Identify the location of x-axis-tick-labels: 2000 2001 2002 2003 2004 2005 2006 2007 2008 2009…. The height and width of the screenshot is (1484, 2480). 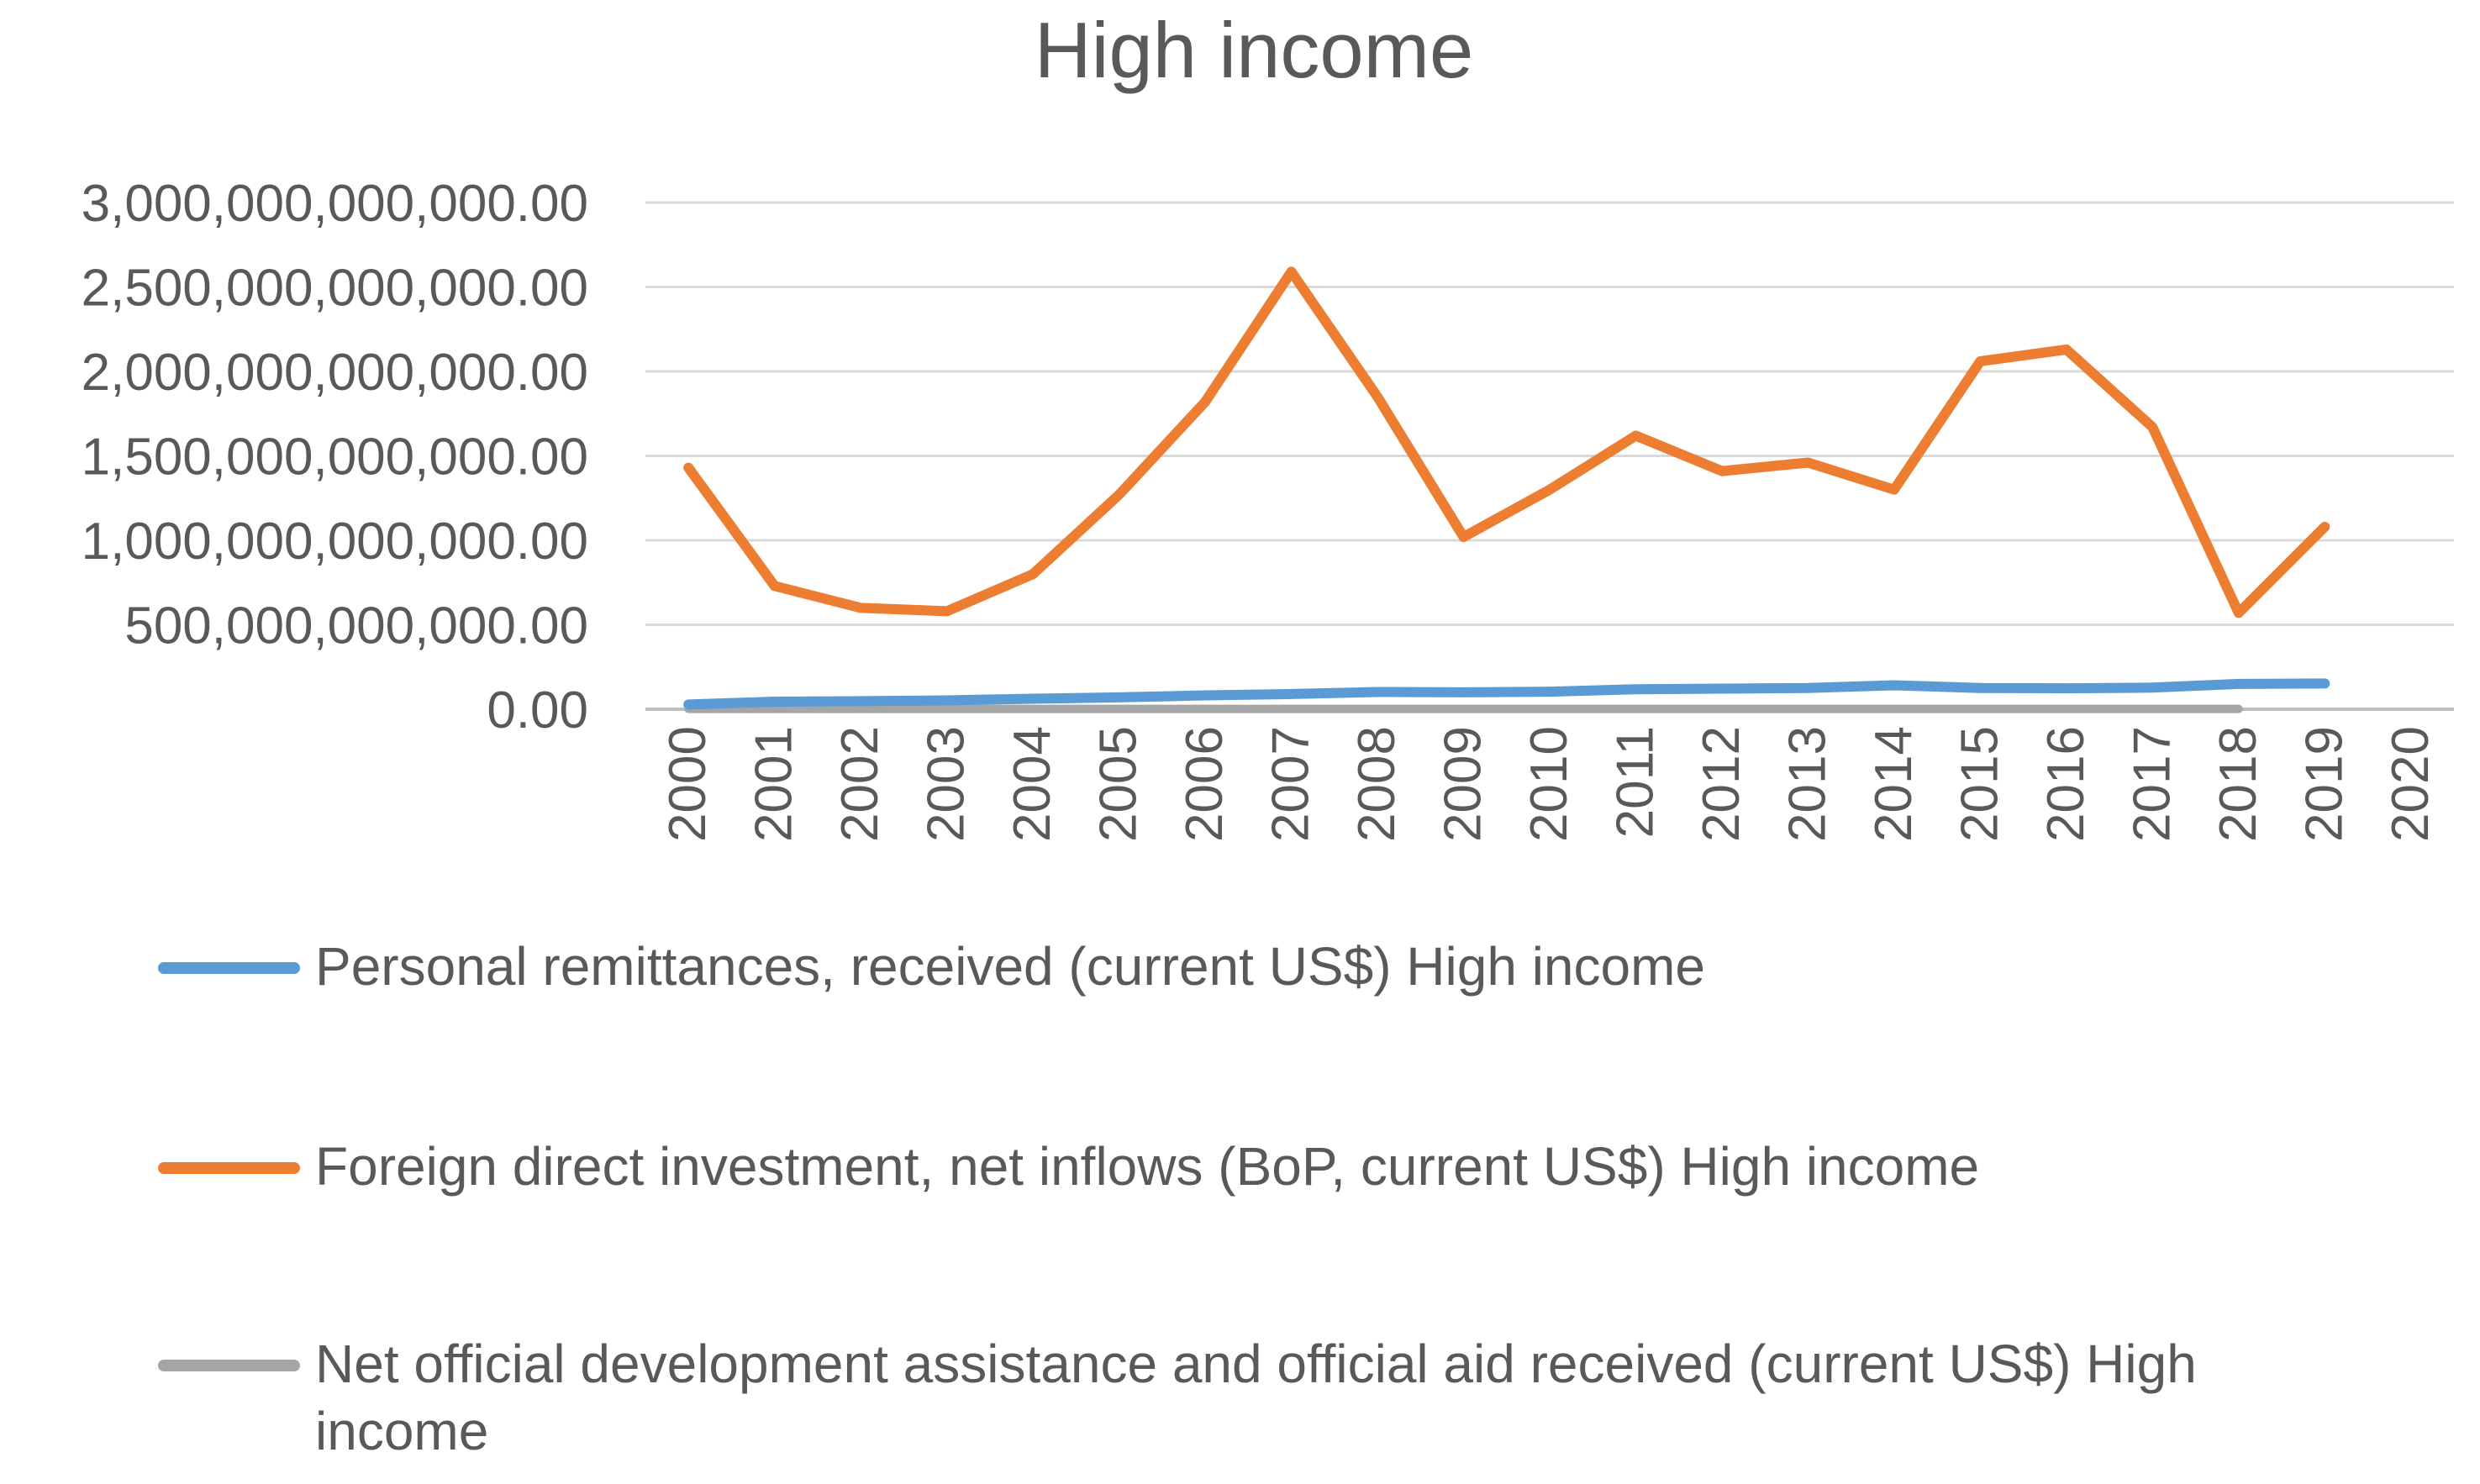
(1549, 784).